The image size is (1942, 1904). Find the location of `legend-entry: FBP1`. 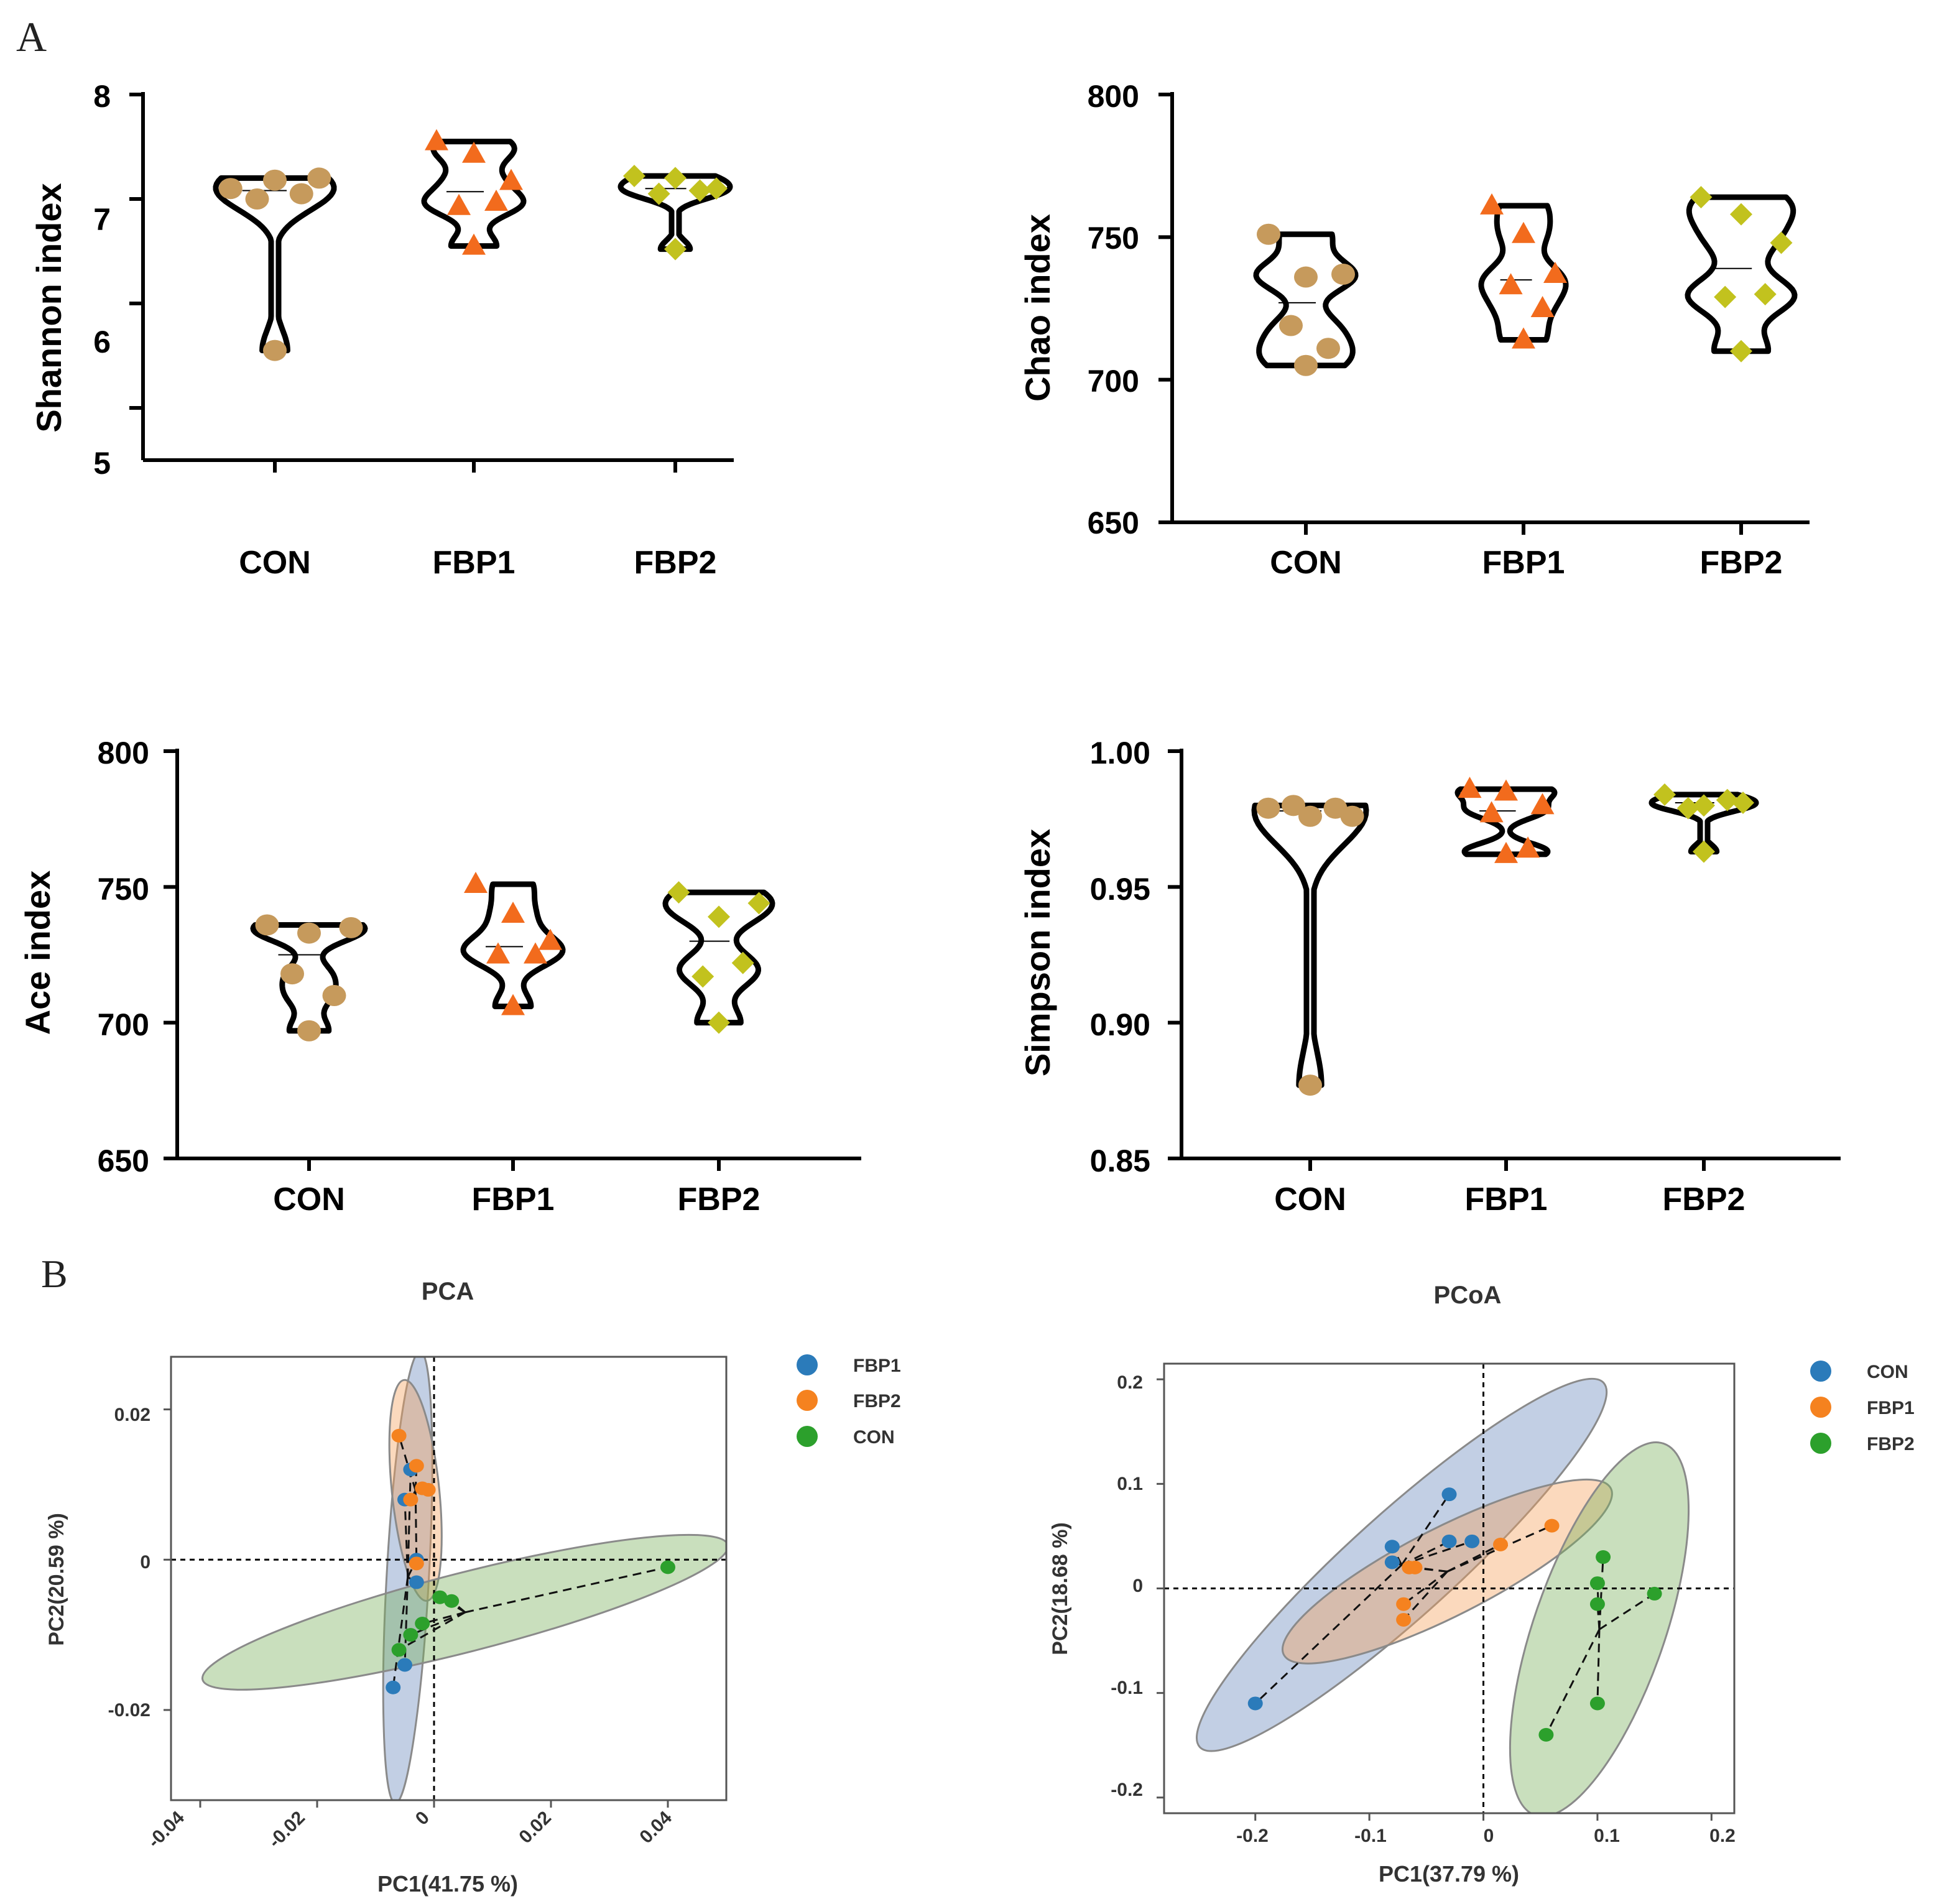

legend-entry: FBP1 is located at coordinates (877, 1366).